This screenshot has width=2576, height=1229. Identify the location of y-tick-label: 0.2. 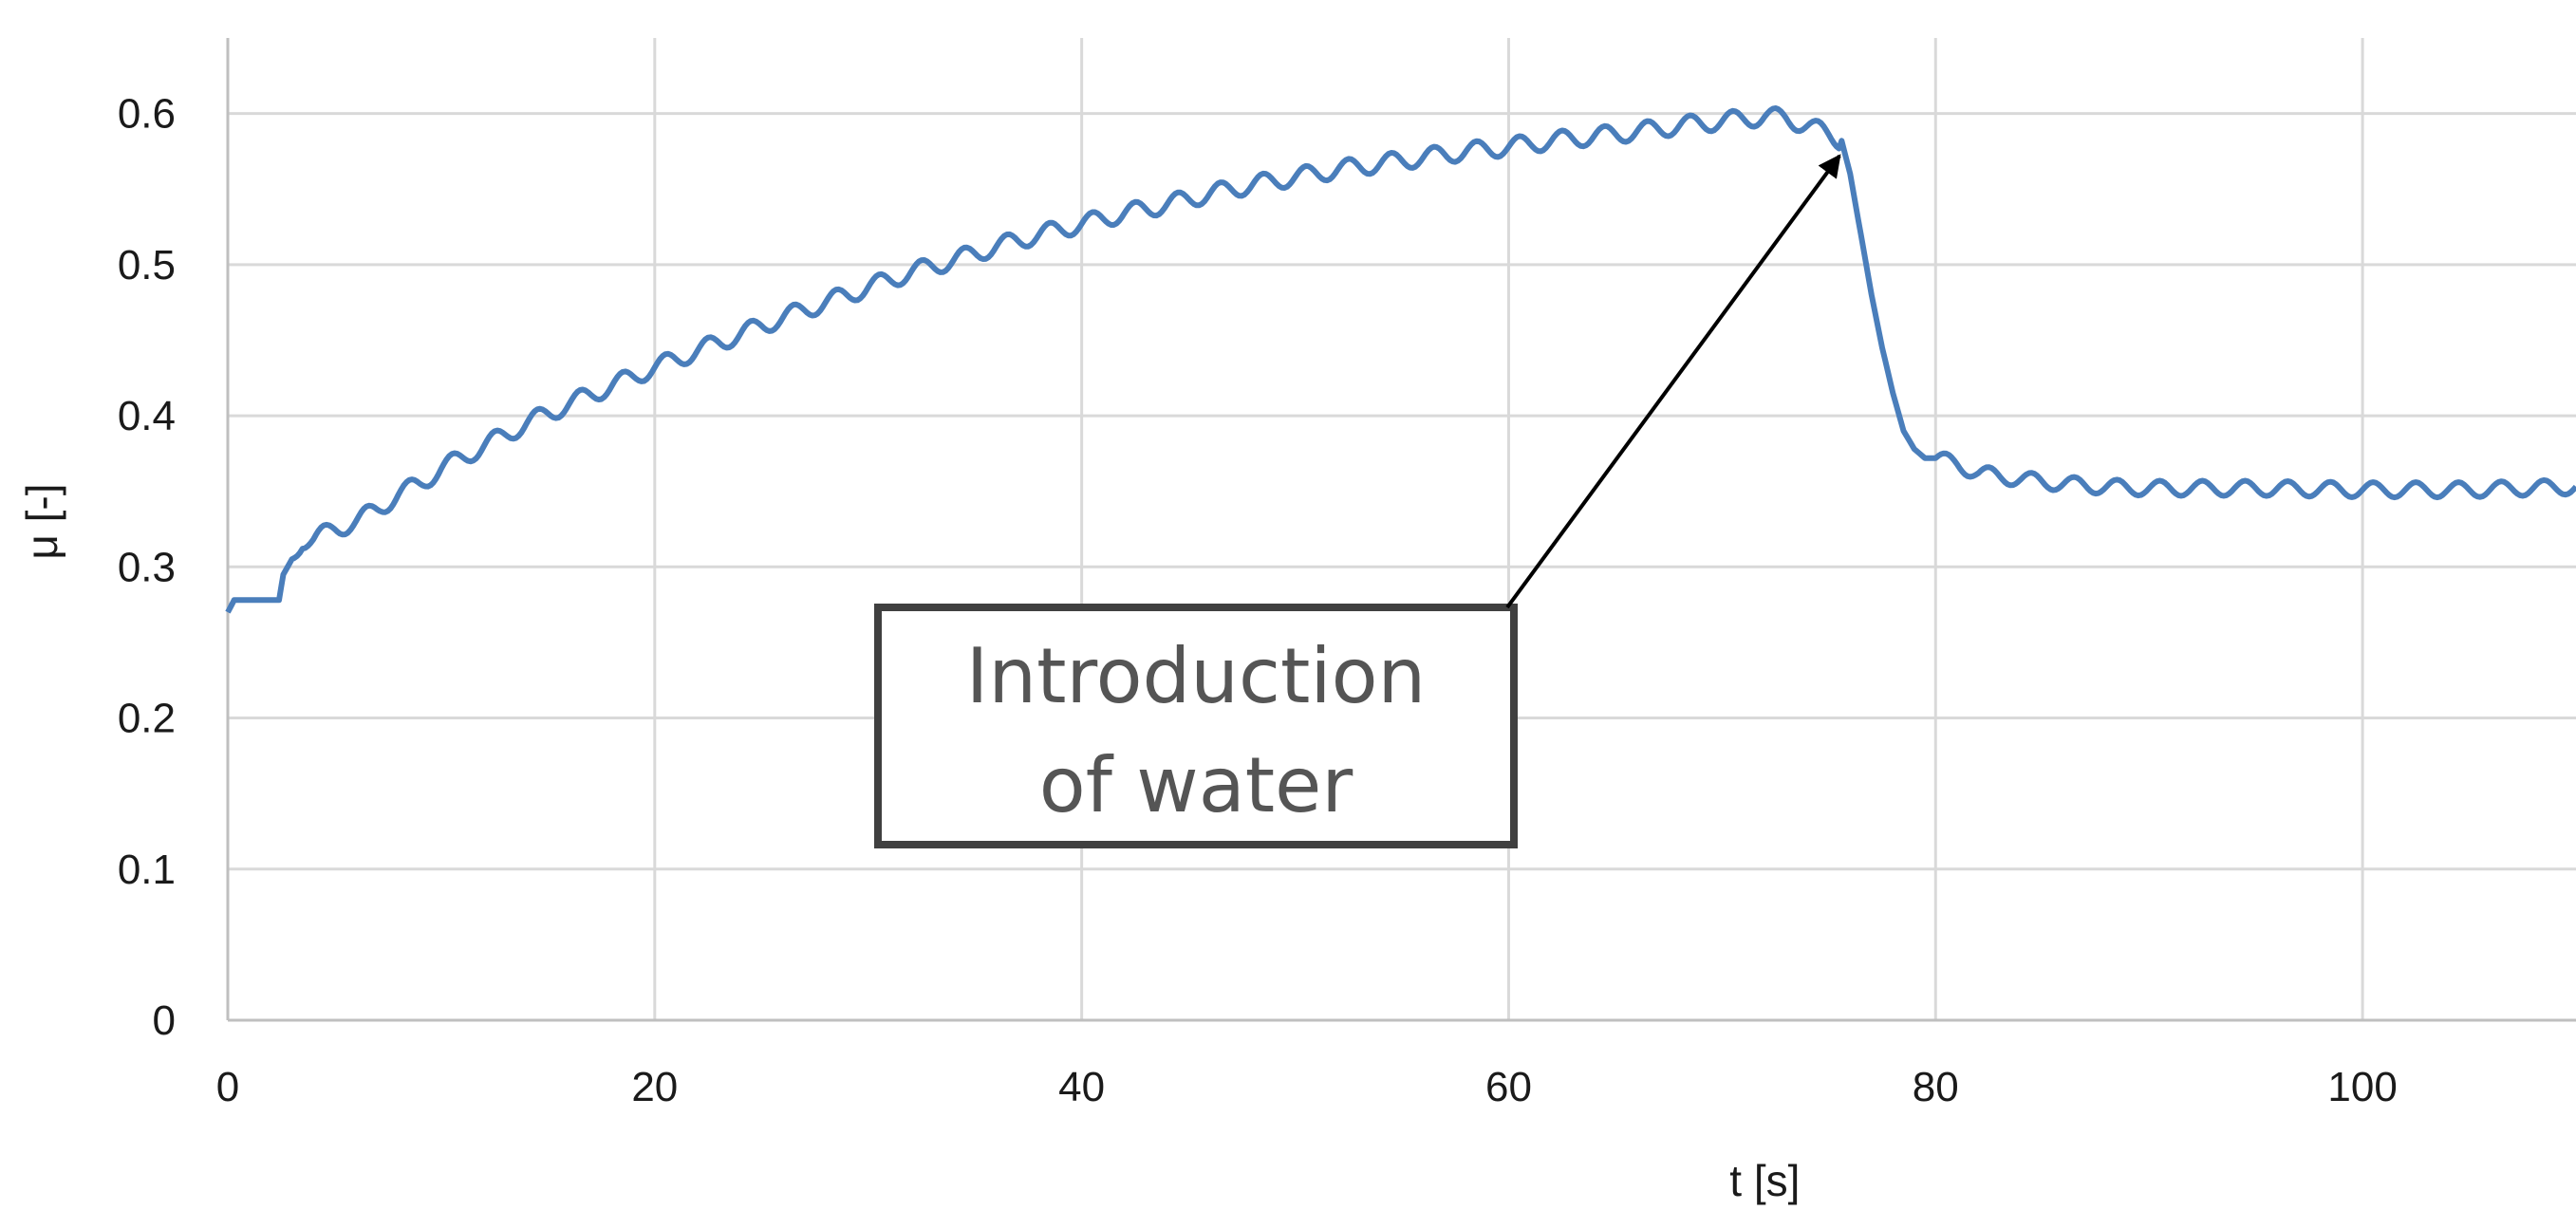
(147, 719).